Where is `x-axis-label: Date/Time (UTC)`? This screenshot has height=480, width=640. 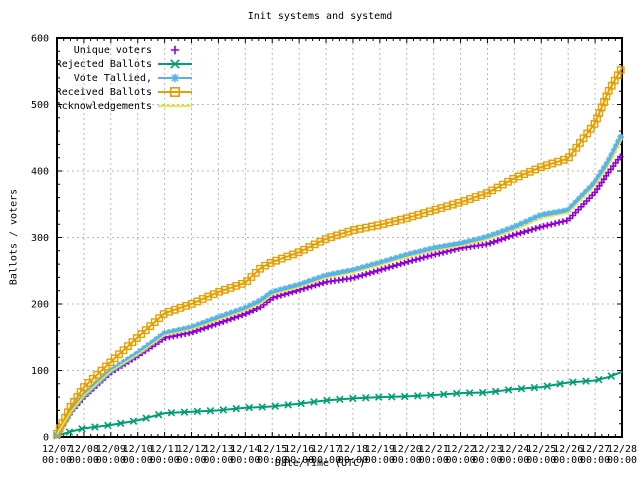 x-axis-label: Date/Time (UTC) is located at coordinates (320, 463).